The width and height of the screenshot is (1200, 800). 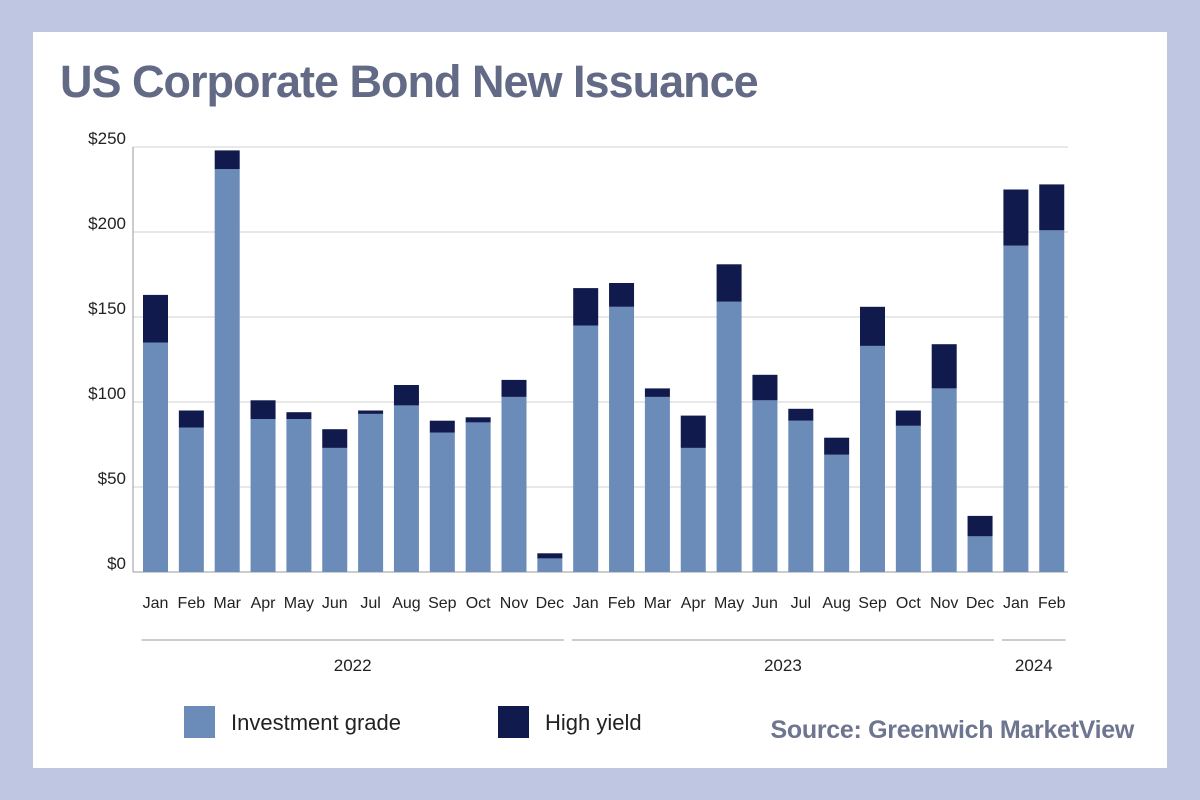 I want to click on year-label: 2024, so click(x=1034, y=665).